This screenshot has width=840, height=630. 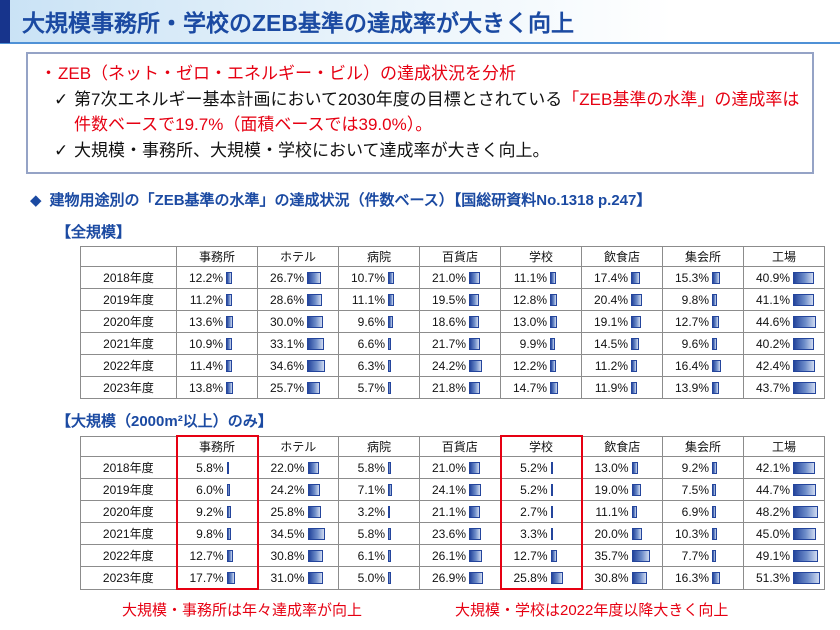 I want to click on data-cell: 31.0%, so click(x=298, y=578).